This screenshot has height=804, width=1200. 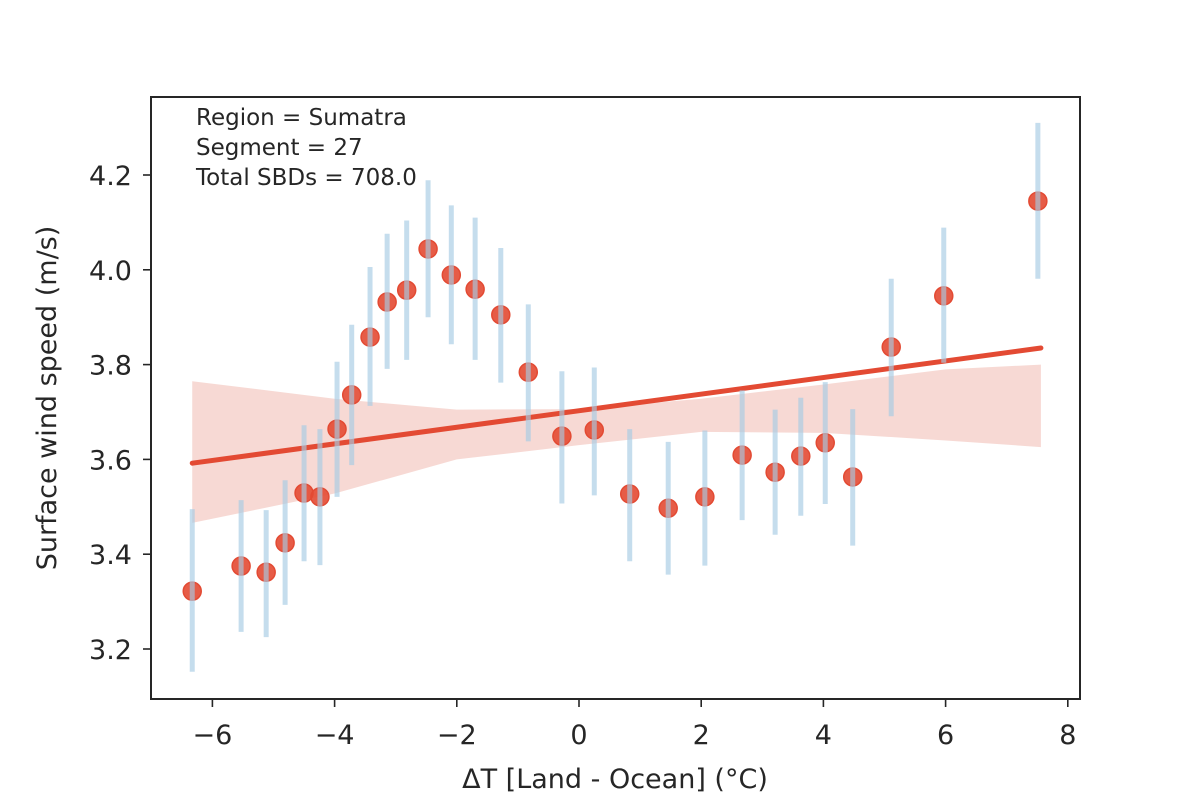 I want to click on x-tick-label: 4, so click(x=823, y=735).